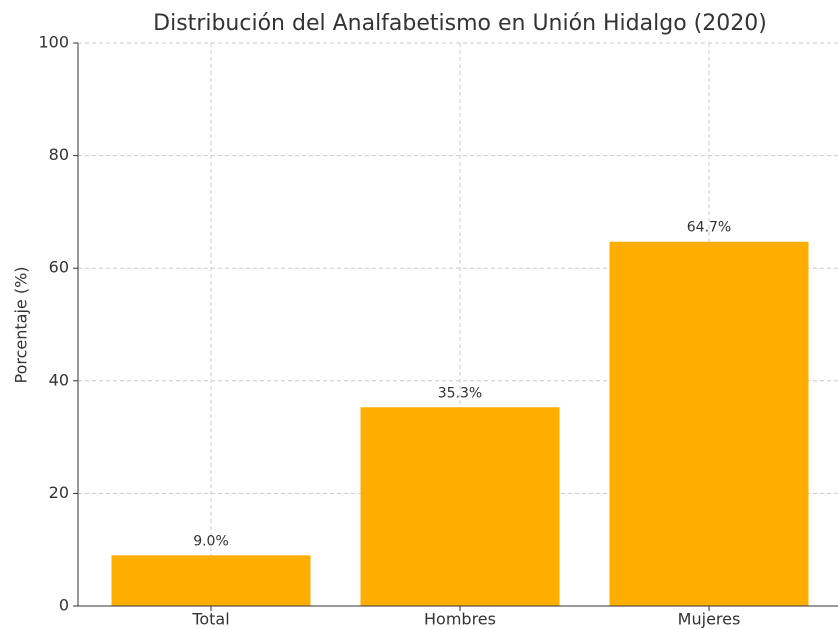 The height and width of the screenshot is (629, 838). What do you see at coordinates (59, 267) in the screenshot?
I see `y-tick-label: 60` at bounding box center [59, 267].